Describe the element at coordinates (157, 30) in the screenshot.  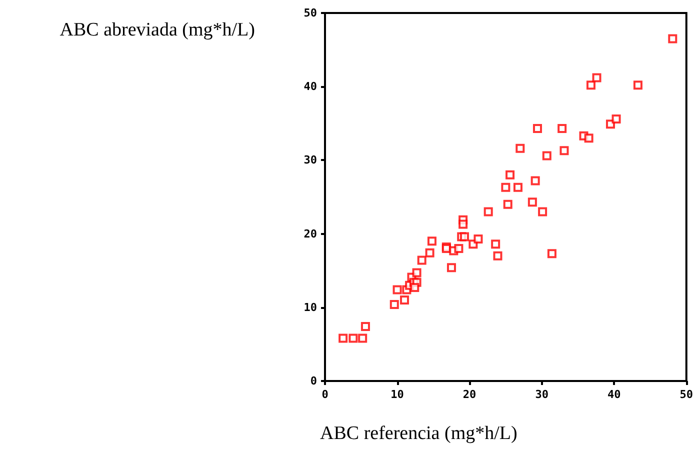
I see `y-axis-title: ABC abreviada (mg*h/L)` at that location.